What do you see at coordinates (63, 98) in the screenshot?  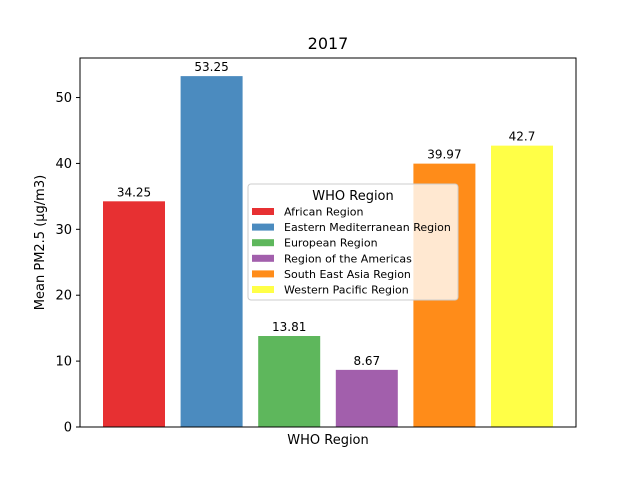 I see `y-tick-label: 50` at bounding box center [63, 98].